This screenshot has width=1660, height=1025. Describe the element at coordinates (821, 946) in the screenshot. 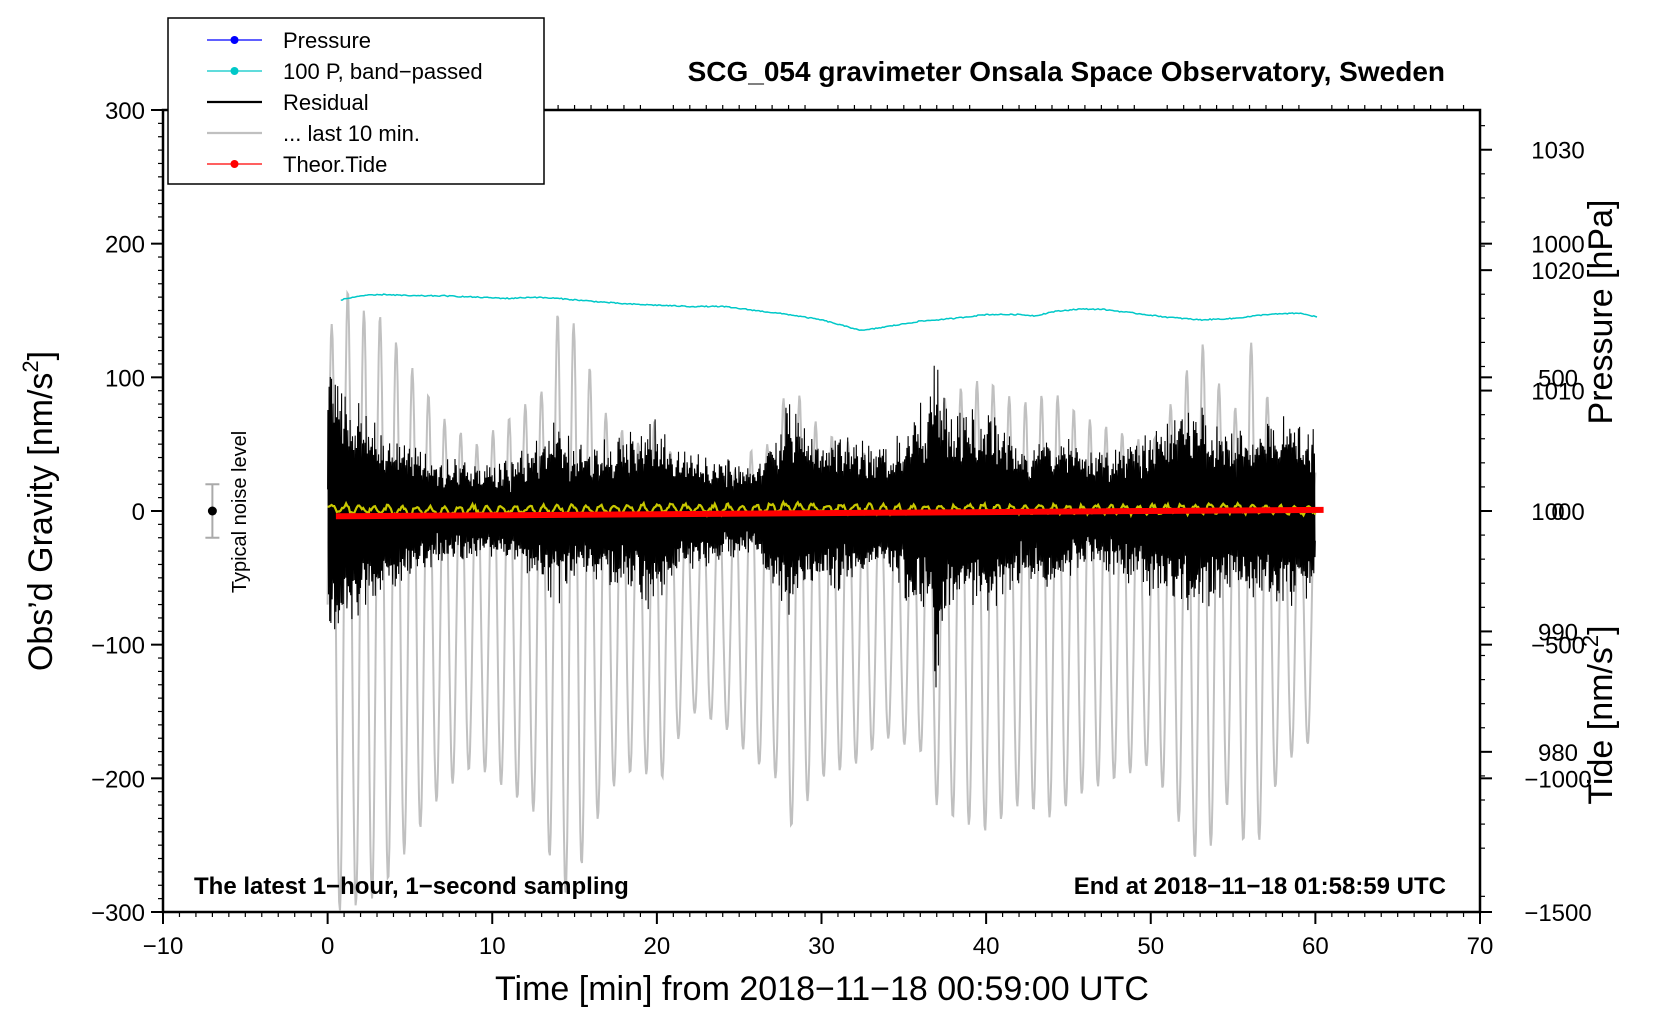

I see `x-tick-label: 30` at that location.